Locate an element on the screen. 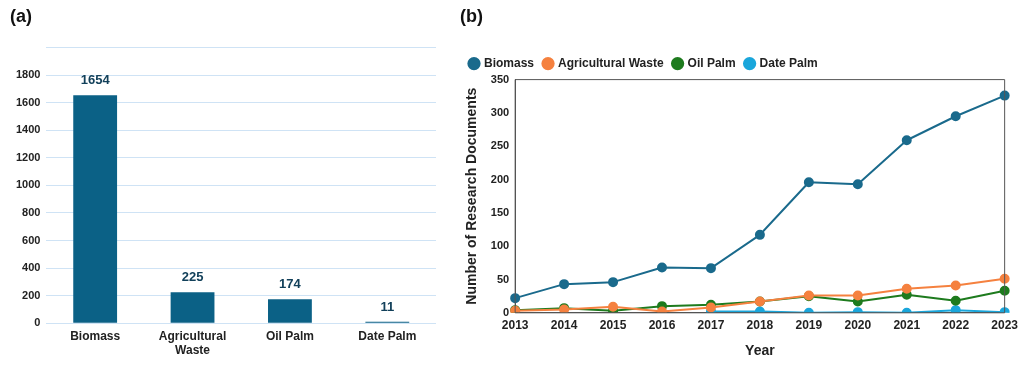 This screenshot has width=1024, height=368. y-tick-label: 300 is located at coordinates (500, 111).